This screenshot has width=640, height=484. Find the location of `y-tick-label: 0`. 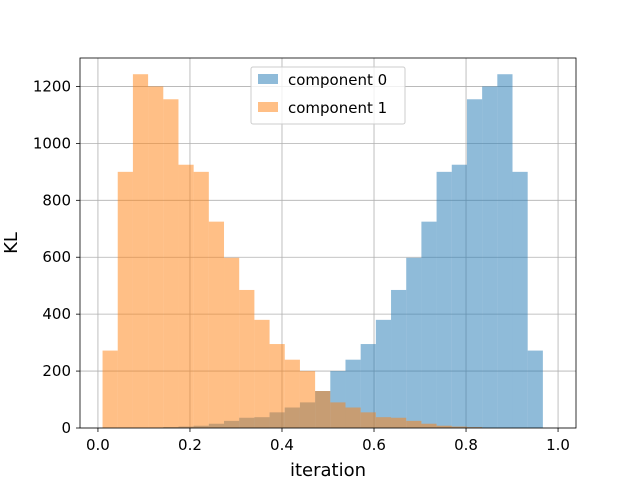

y-tick-label: 0 is located at coordinates (66, 428).